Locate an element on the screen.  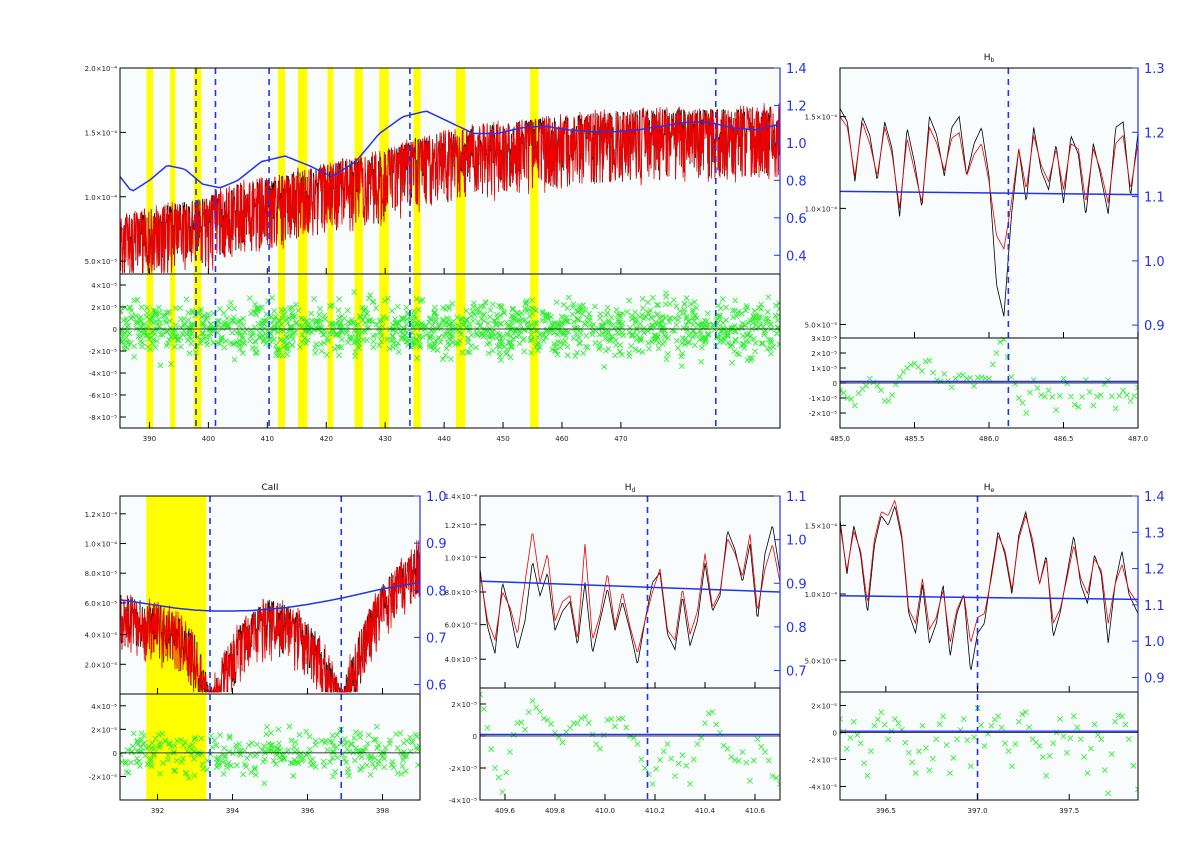
y-tick-label: 2.0×10⁻⁴ is located at coordinates (101, 69).